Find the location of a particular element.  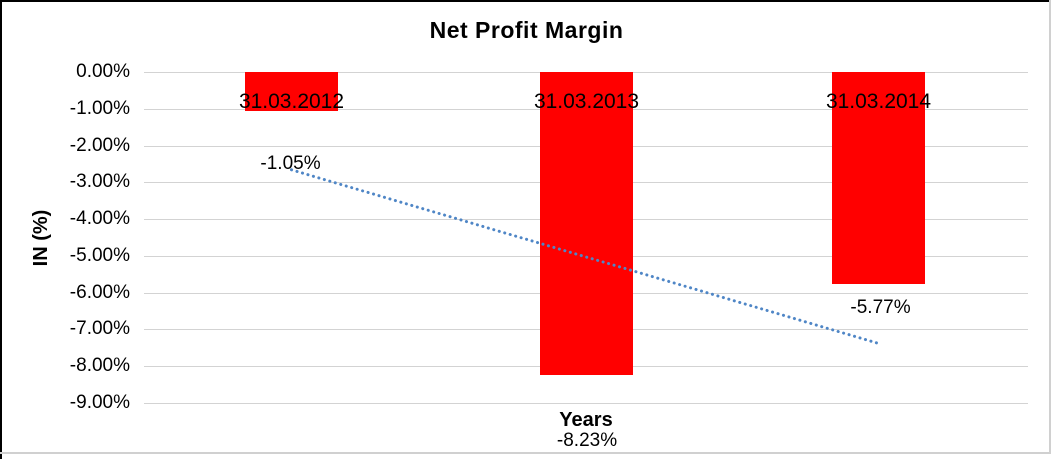

y-axis-title: IN (%) is located at coordinates (41, 238).